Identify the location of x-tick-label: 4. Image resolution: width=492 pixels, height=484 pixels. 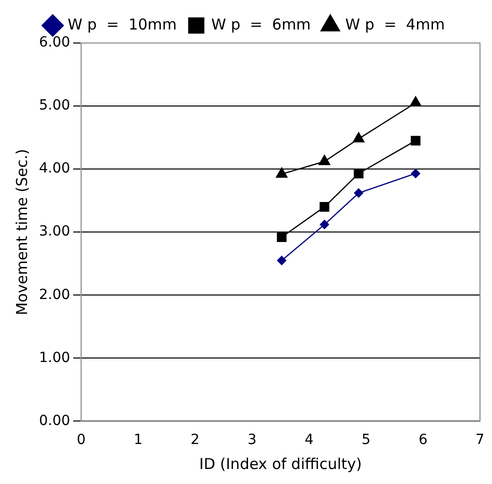
(309, 440).